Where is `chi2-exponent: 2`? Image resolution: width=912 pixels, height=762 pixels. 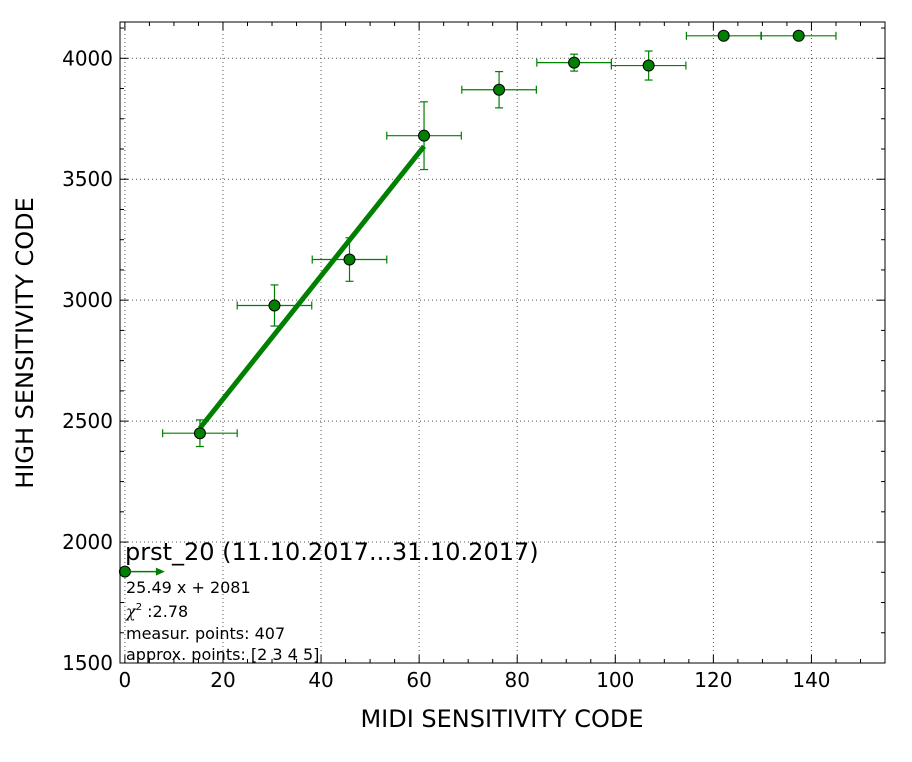
chi2-exponent: 2 is located at coordinates (139, 607).